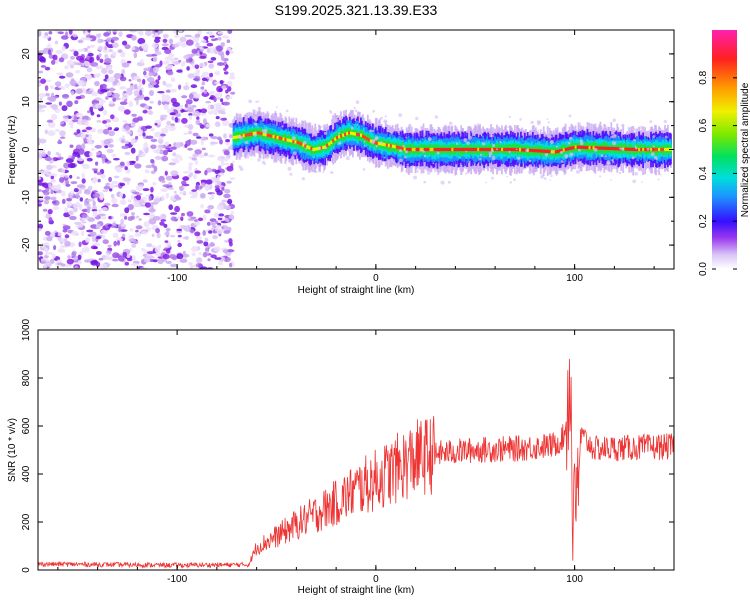  I want to click on colorbar-label: Normalized spectral amplitude, so click(745, 149).